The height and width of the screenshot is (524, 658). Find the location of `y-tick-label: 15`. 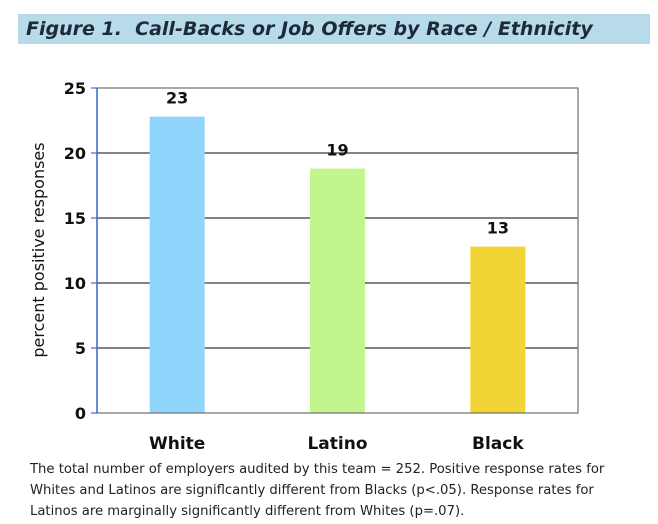

y-tick-label: 15 is located at coordinates (75, 218).